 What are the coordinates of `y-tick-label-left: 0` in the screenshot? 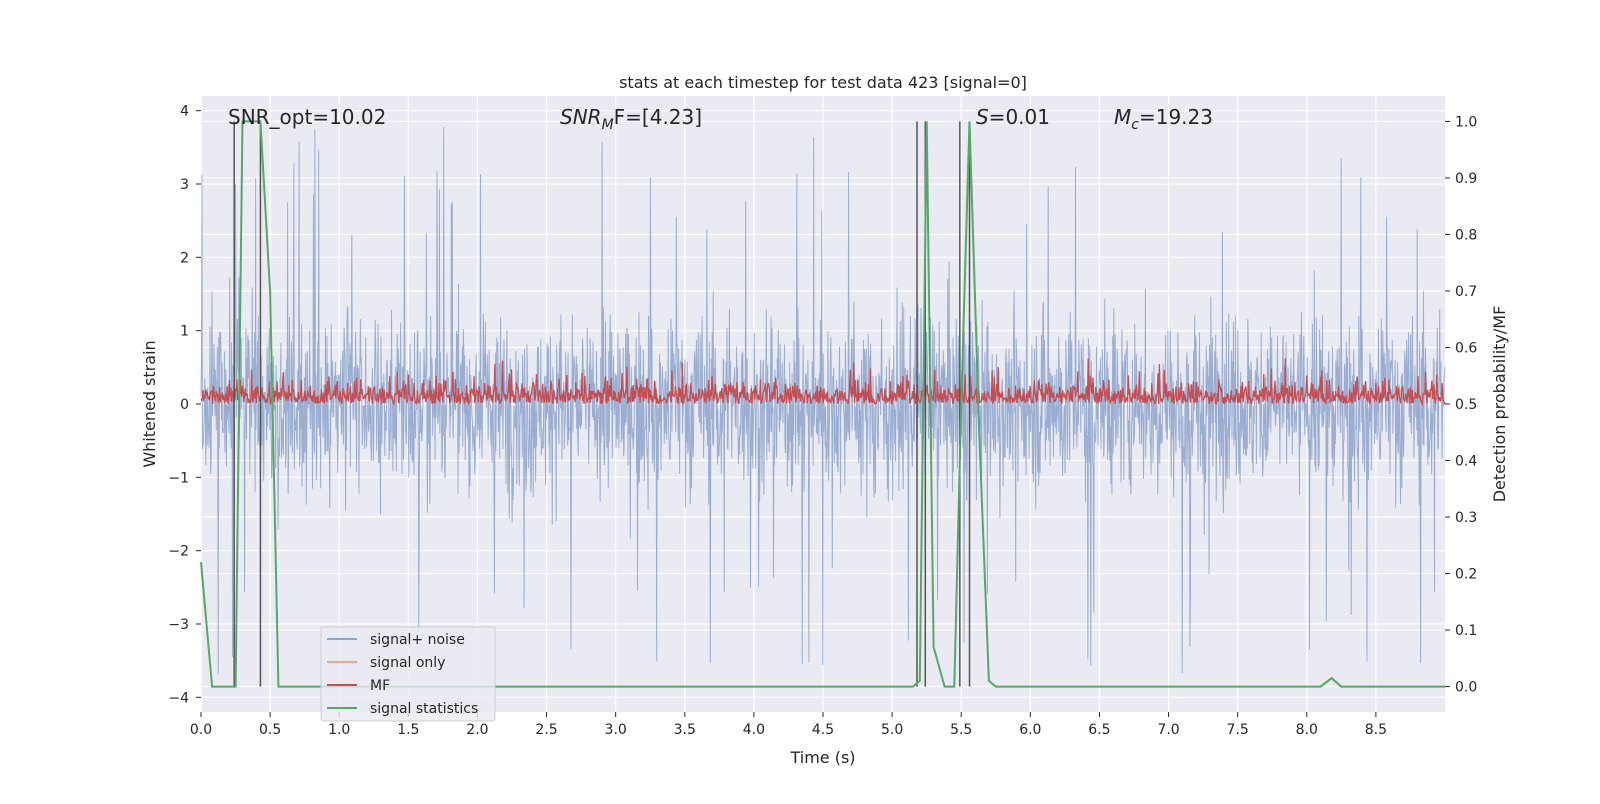 It's located at (184, 405).